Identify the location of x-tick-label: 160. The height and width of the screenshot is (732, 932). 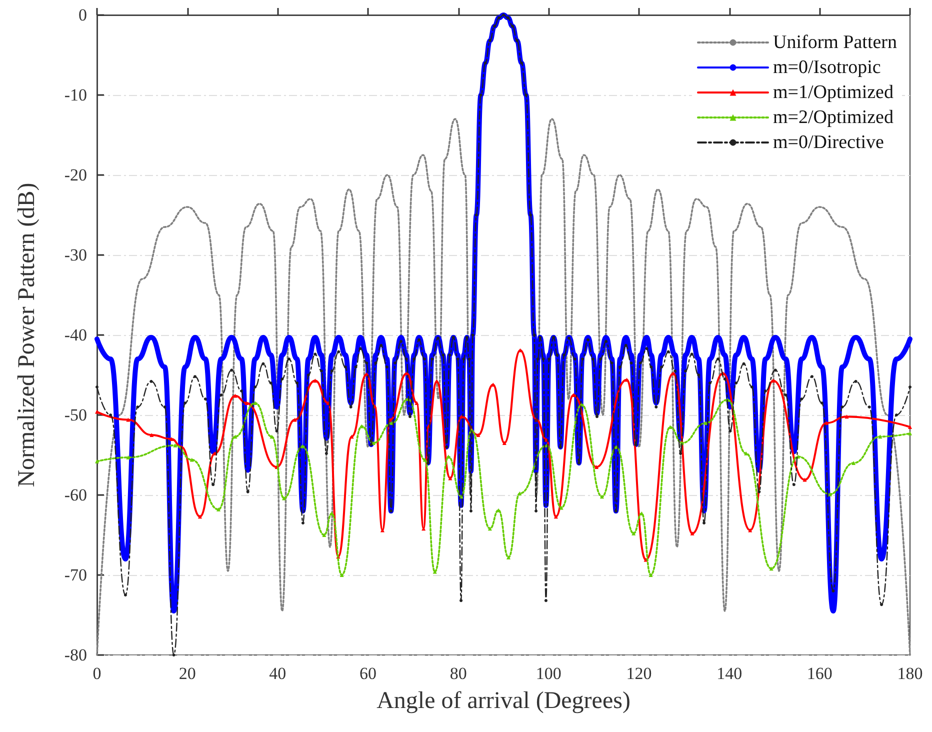
(819, 673).